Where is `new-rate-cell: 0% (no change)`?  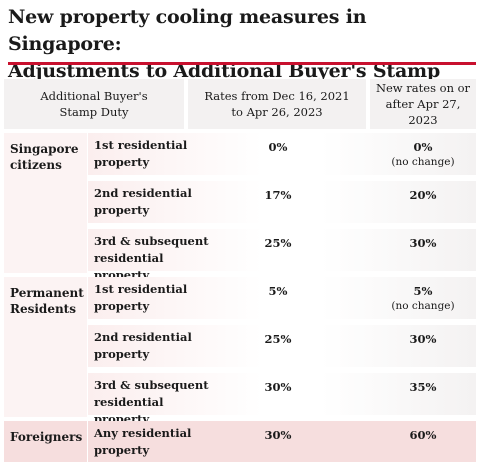 new-rate-cell: 0% (no change) is located at coordinates (423, 154).